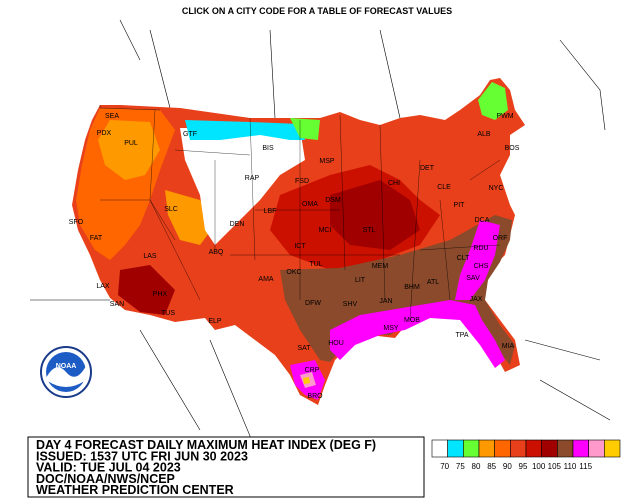 This screenshot has height=500, width=624. Describe the element at coordinates (476, 466) in the screenshot. I see `legend-label: 80` at that location.